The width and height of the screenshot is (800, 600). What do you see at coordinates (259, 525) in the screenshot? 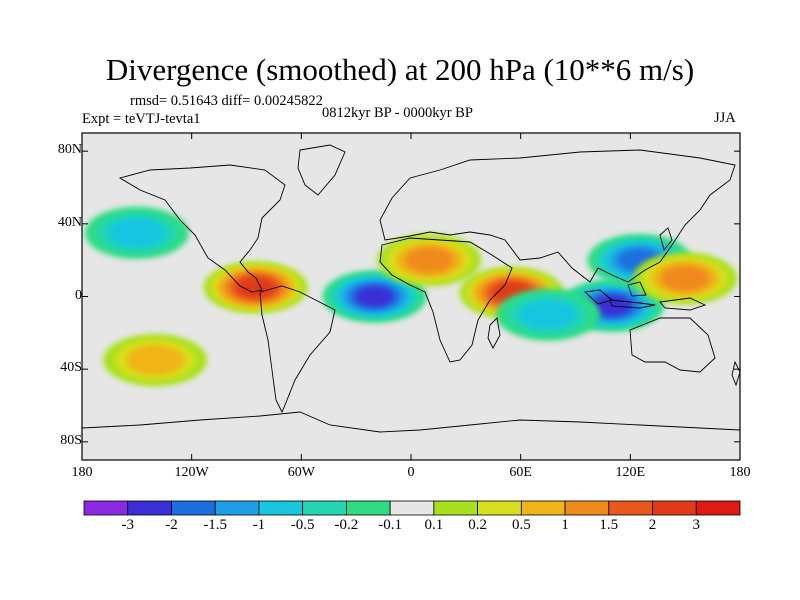
I see `colorbar-label: -1` at bounding box center [259, 525].